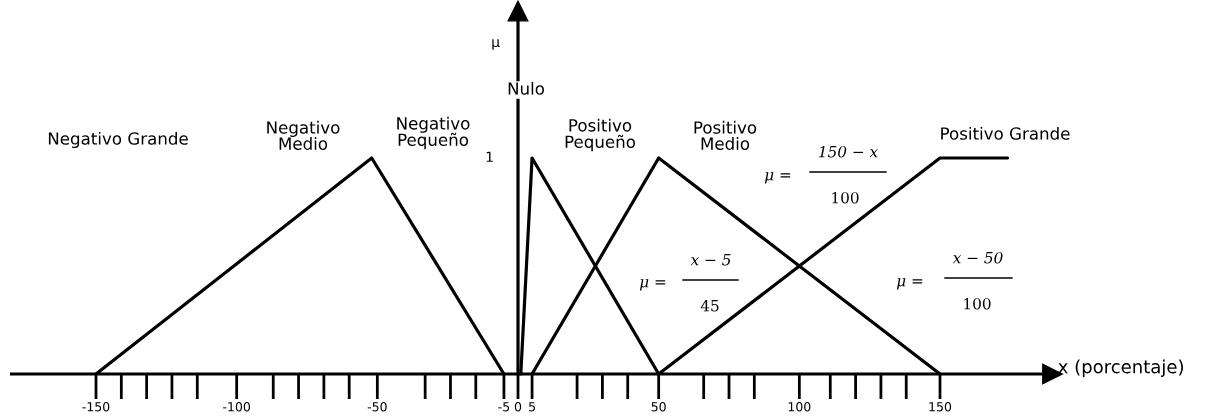 The image size is (1217, 419). Describe the element at coordinates (709, 305) in the screenshot. I see `annotation: 45` at that location.